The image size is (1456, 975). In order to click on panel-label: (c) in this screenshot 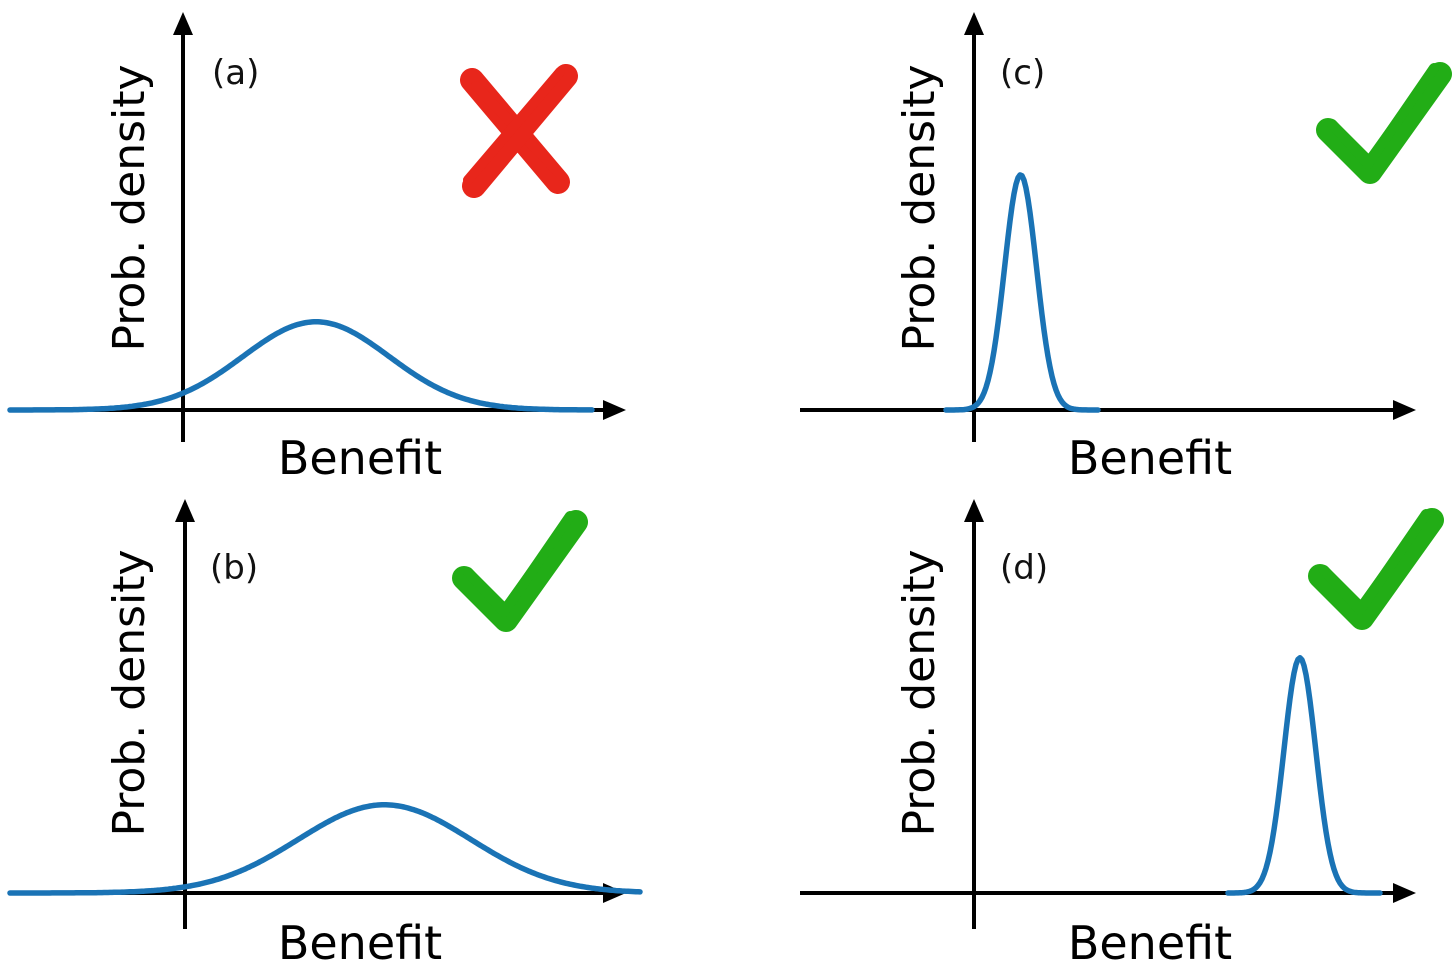, I will do `click(1022, 73)`.